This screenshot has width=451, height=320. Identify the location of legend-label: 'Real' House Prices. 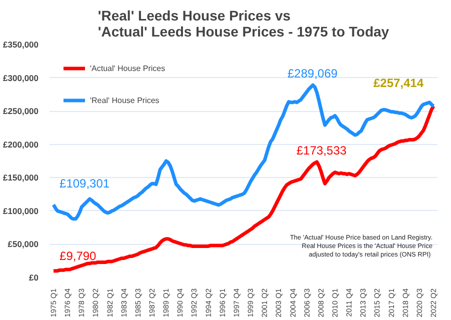
(125, 100).